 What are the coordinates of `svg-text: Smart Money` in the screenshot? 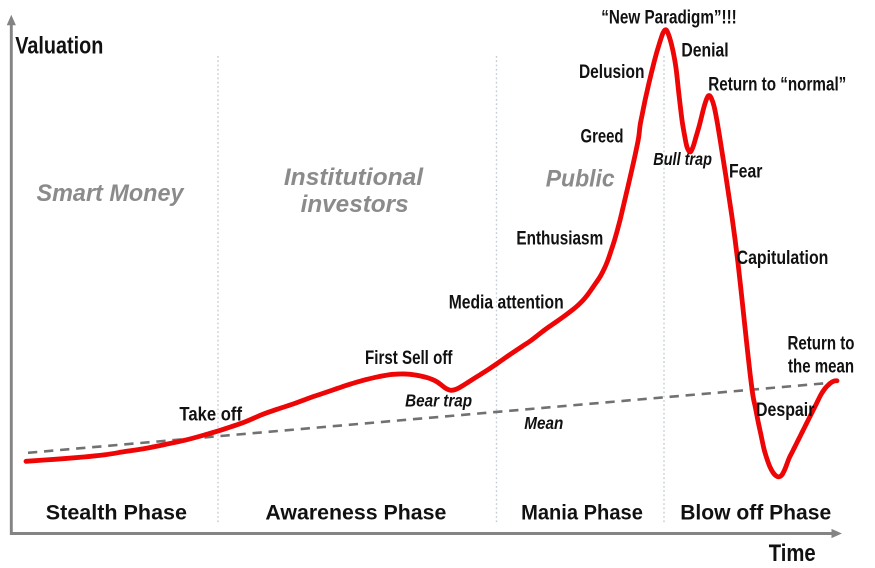 It's located at (111, 193).